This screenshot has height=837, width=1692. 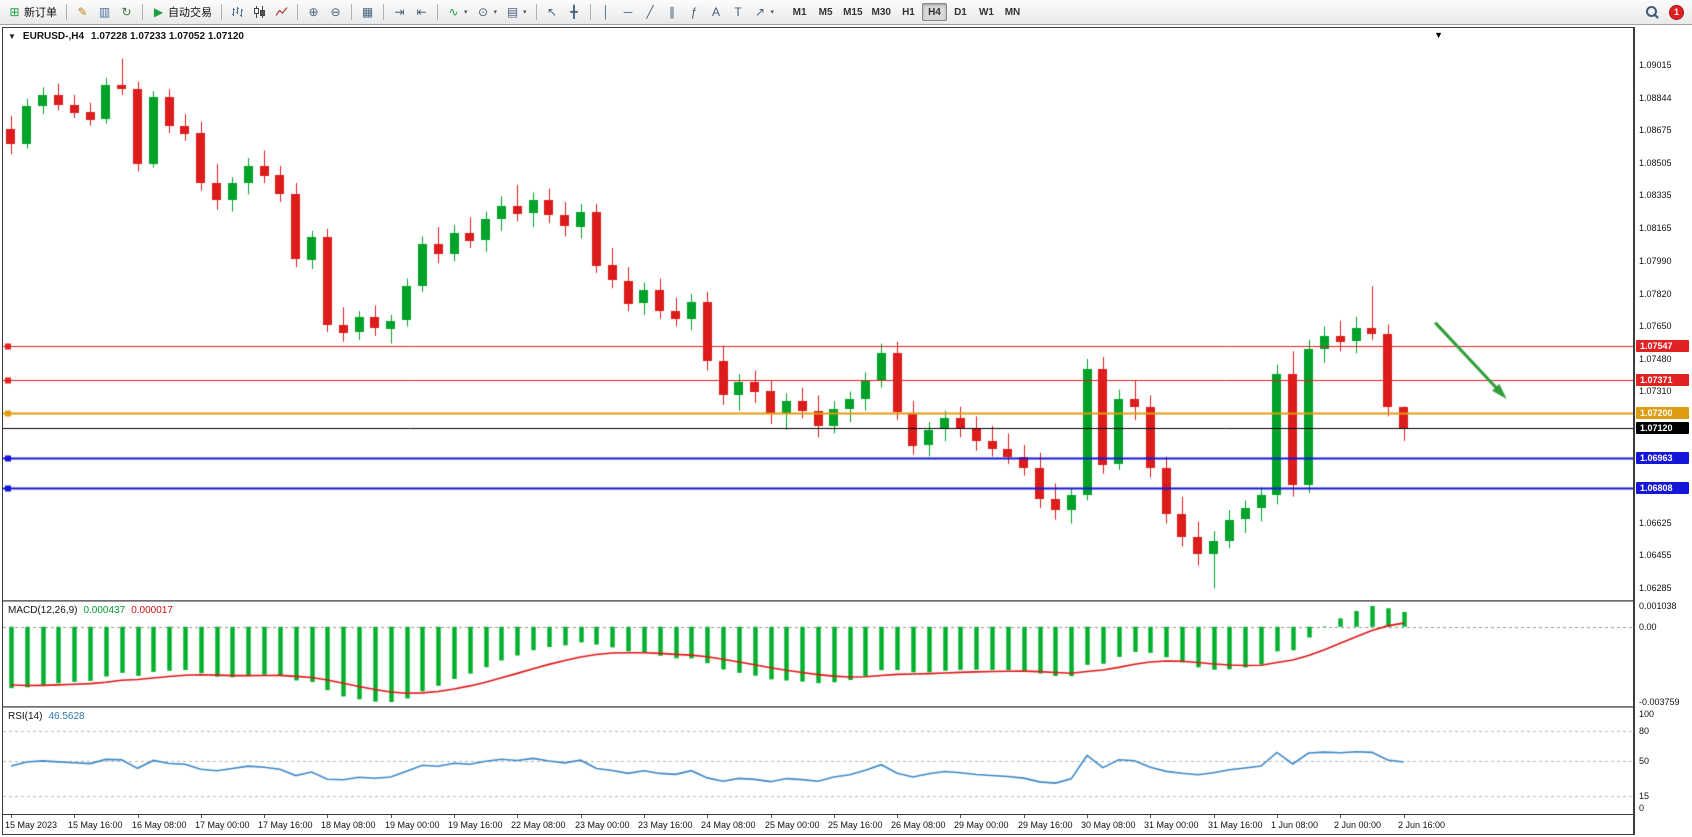 I want to click on candlestick-chart-button, so click(x=259, y=12).